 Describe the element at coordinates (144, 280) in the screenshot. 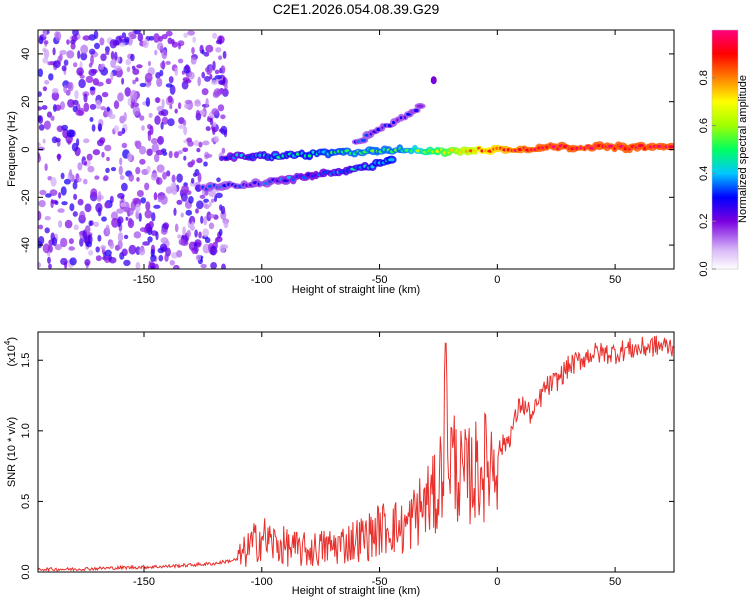

I see `x-tick-label: -150` at that location.